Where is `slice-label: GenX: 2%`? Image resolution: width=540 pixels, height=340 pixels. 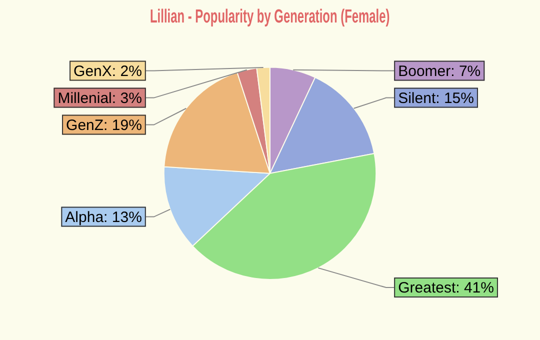
slice-label: GenX: 2% is located at coordinates (108, 71).